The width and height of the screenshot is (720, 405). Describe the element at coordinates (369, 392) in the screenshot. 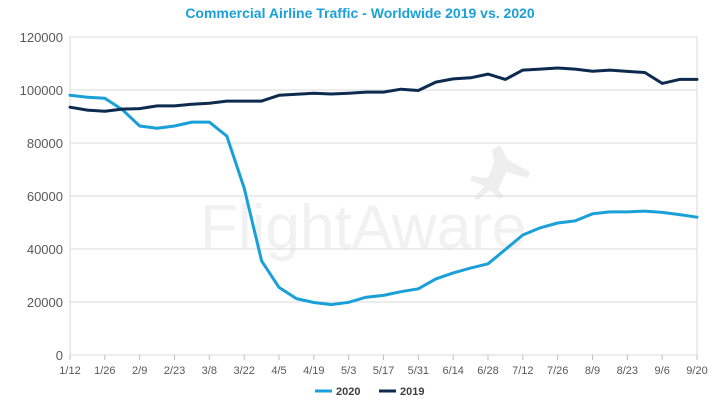

I see `legend: 2020 2019` at that location.